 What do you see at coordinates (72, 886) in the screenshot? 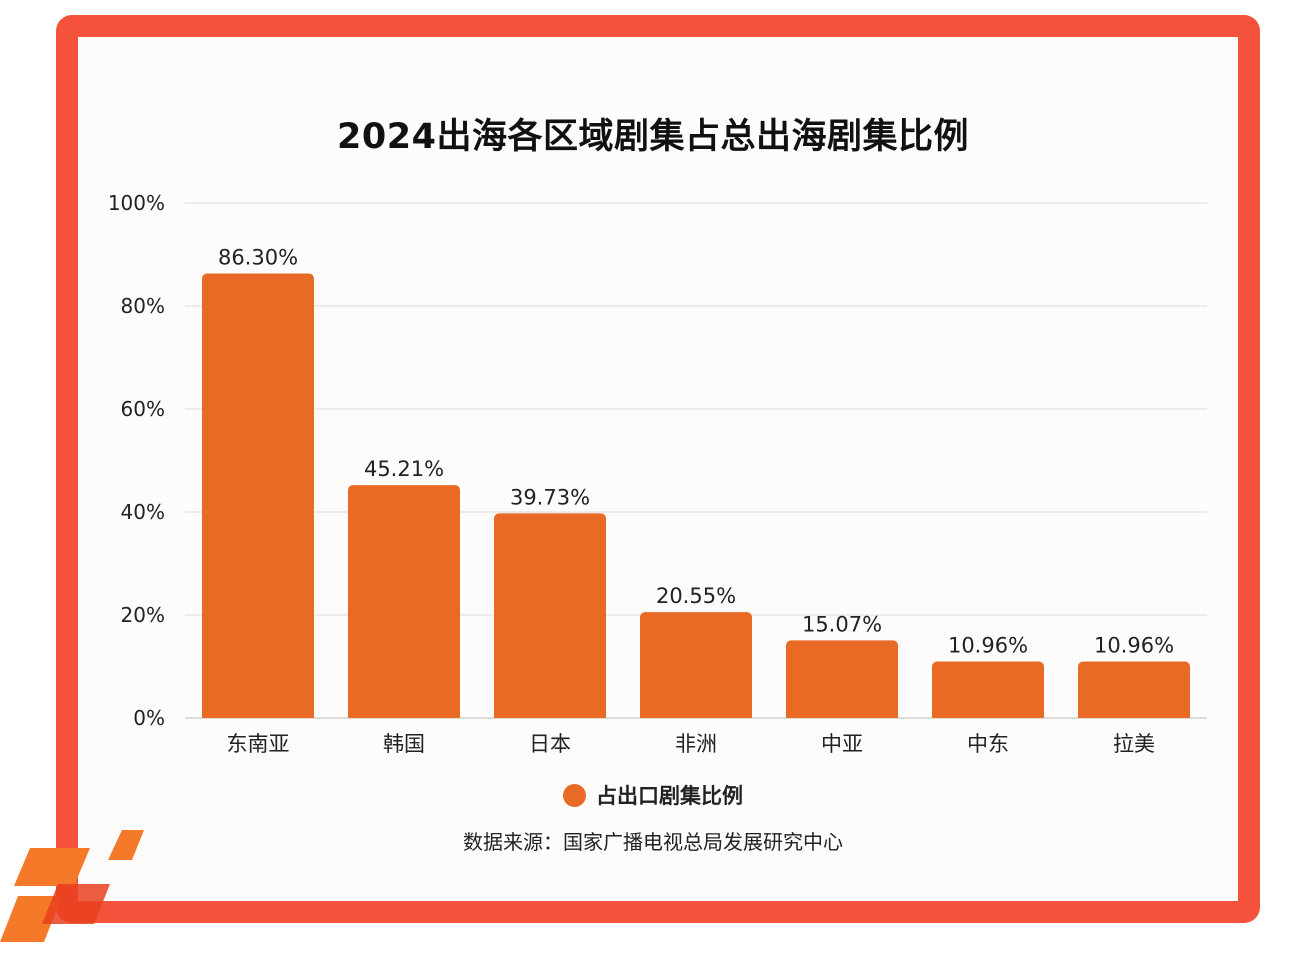
I see `brand-logo-icon` at bounding box center [72, 886].